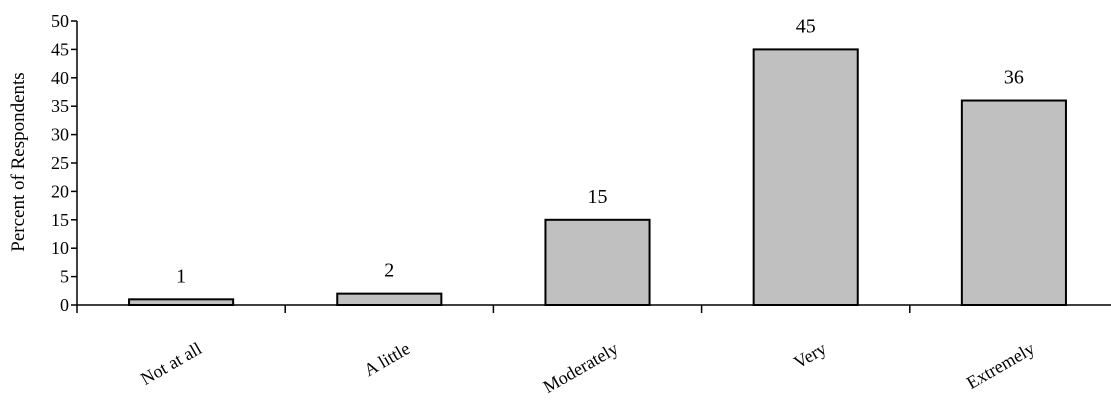 The image size is (1111, 407). Describe the element at coordinates (171, 363) in the screenshot. I see `x-tick-label: Not at all` at that location.